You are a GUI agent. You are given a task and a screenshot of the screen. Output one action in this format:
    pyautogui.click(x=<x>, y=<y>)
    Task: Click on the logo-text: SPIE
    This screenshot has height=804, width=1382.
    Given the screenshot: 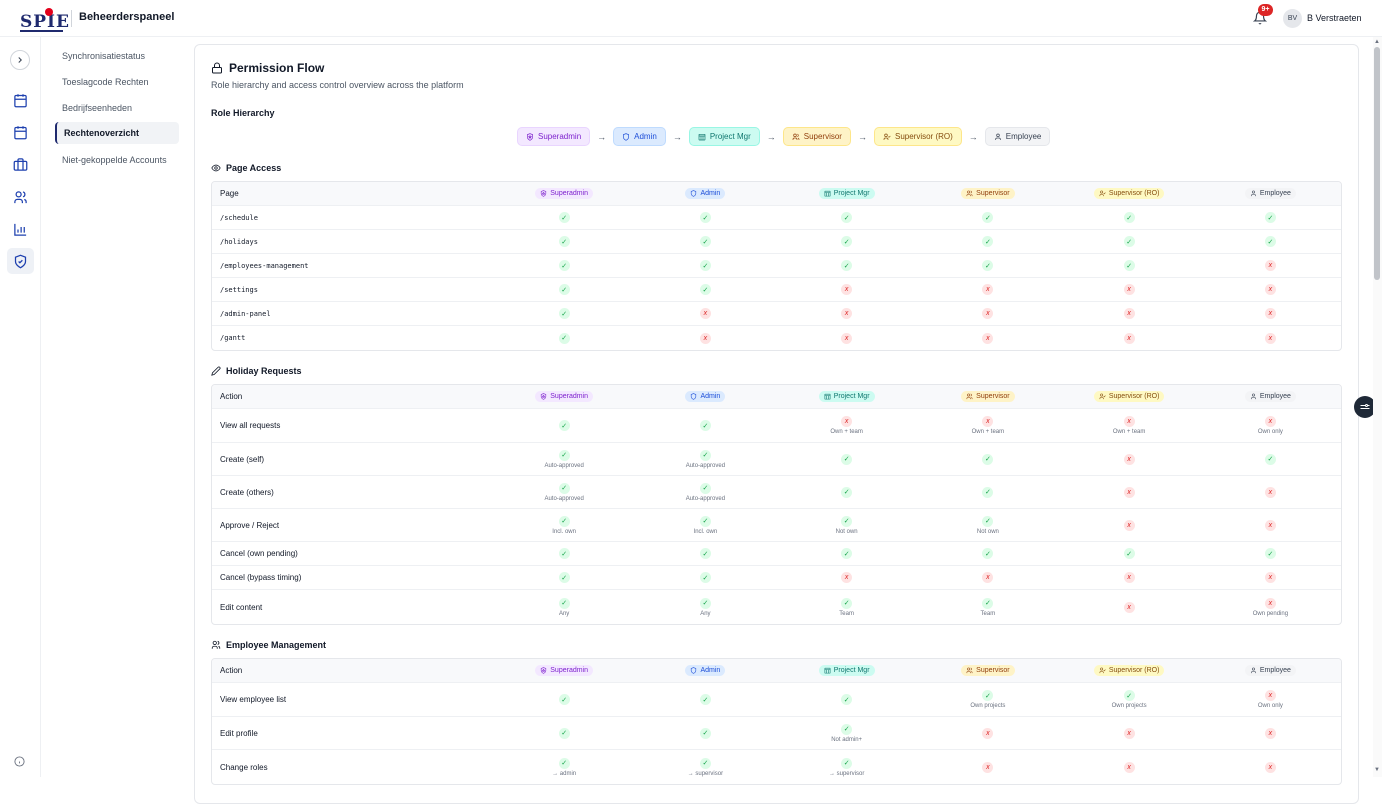 What is the action you would take?
    pyautogui.click(x=45, y=22)
    